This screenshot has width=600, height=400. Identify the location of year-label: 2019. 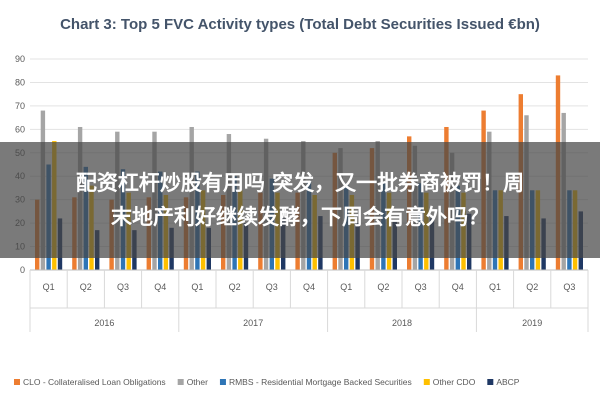
(532, 323).